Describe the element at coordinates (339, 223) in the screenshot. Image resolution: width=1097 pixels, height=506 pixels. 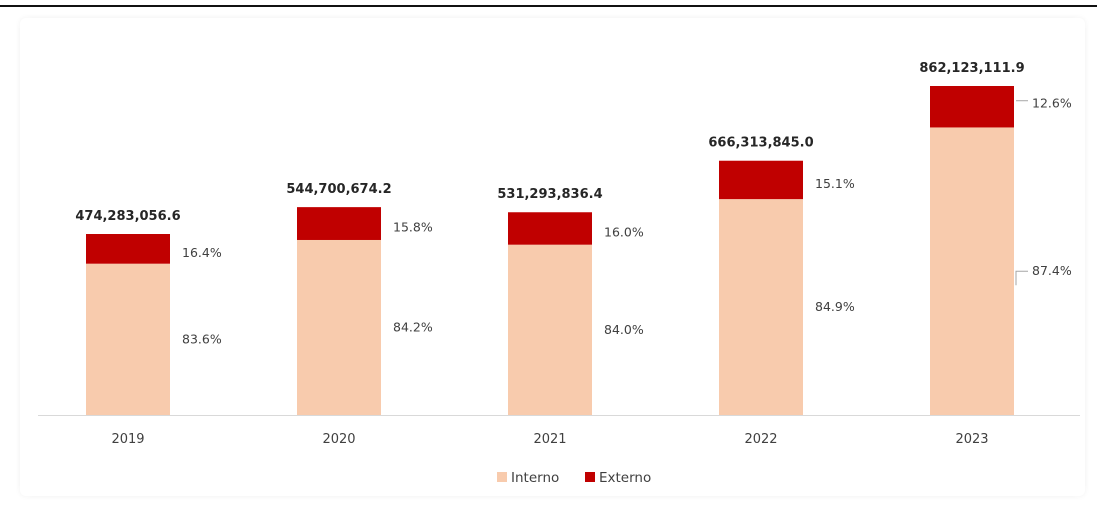
I see `bar-externo-2020` at that location.